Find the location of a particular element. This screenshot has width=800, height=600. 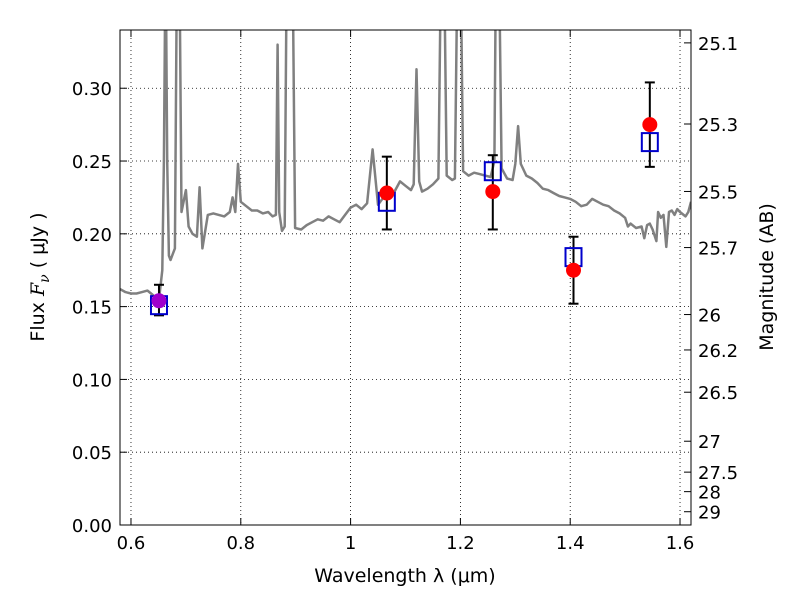

y-axis-title-right: Magnitude (AB) is located at coordinates (767, 277).